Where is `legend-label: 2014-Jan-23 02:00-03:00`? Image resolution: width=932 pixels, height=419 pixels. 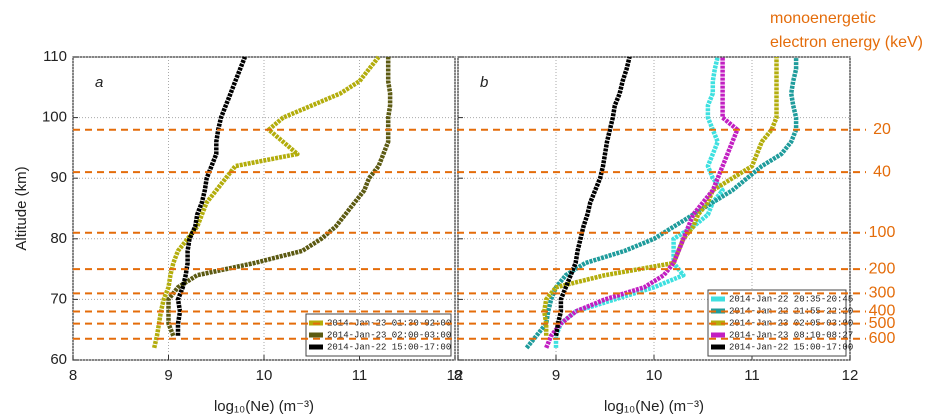 legend-label: 2014-Jan-23 02:00-03:00 is located at coordinates (389, 335).